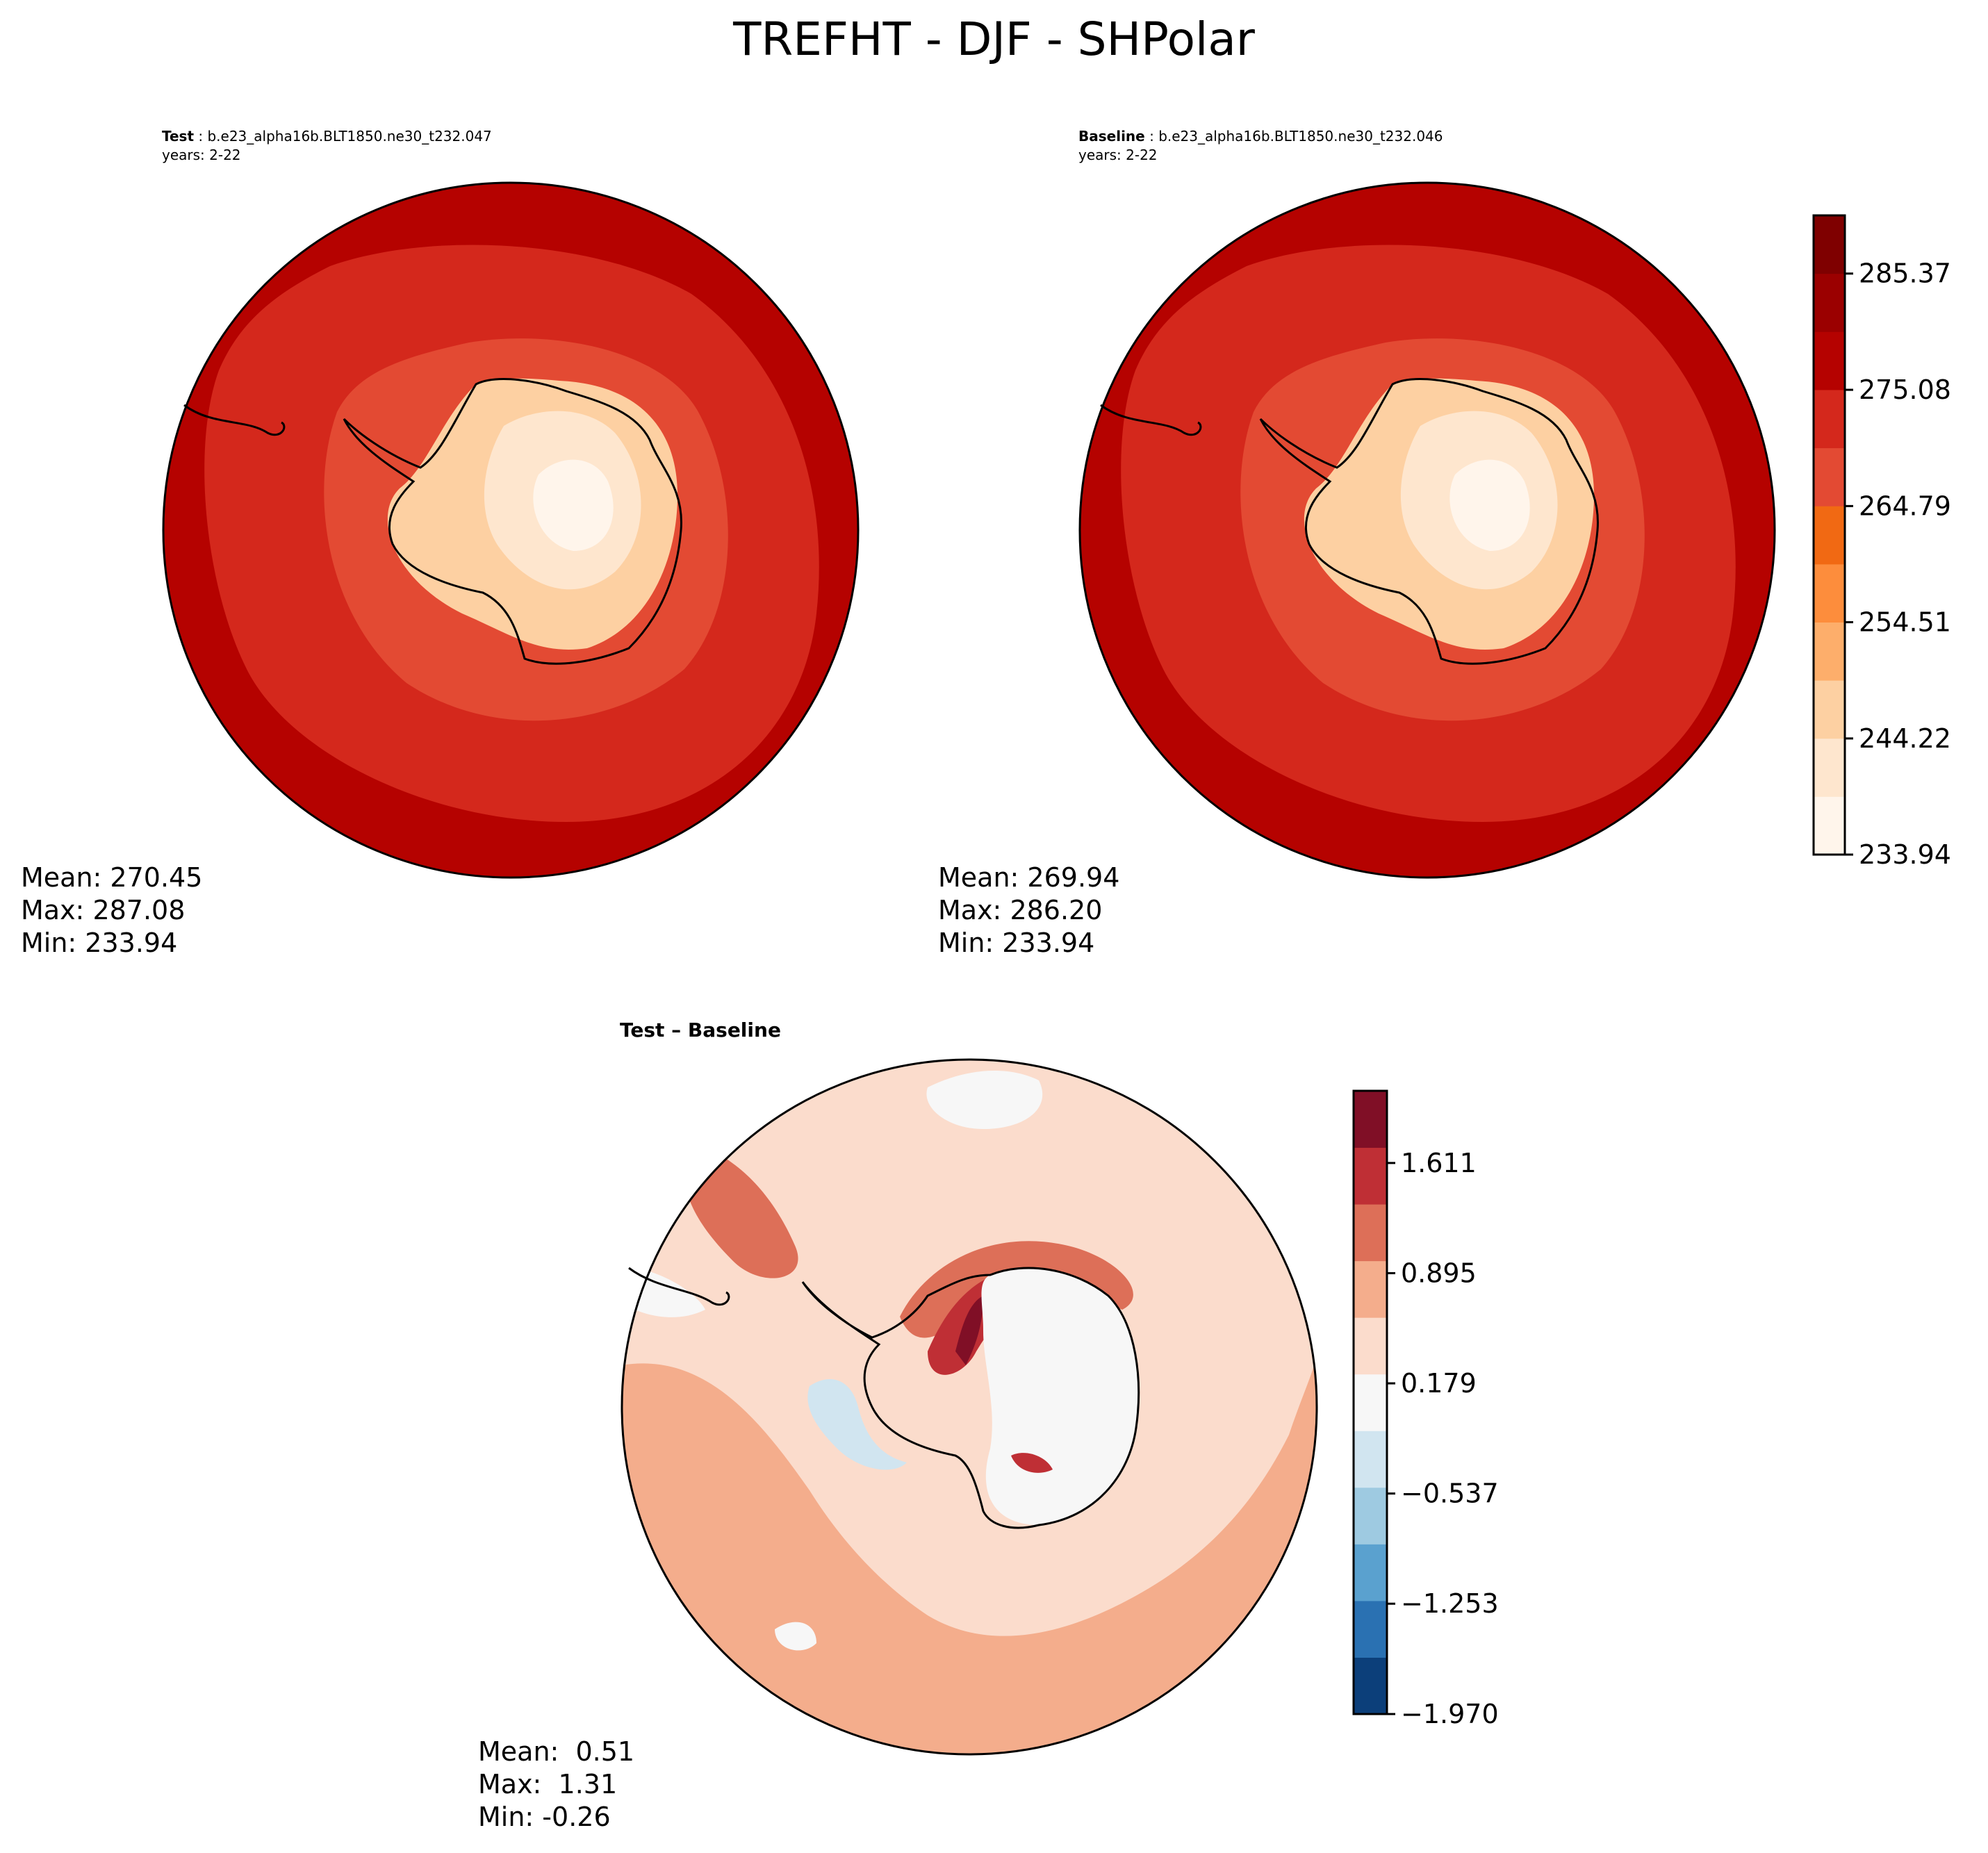  What do you see at coordinates (1118, 155) in the screenshot?
I see `baseline-years: years: 2-22` at bounding box center [1118, 155].